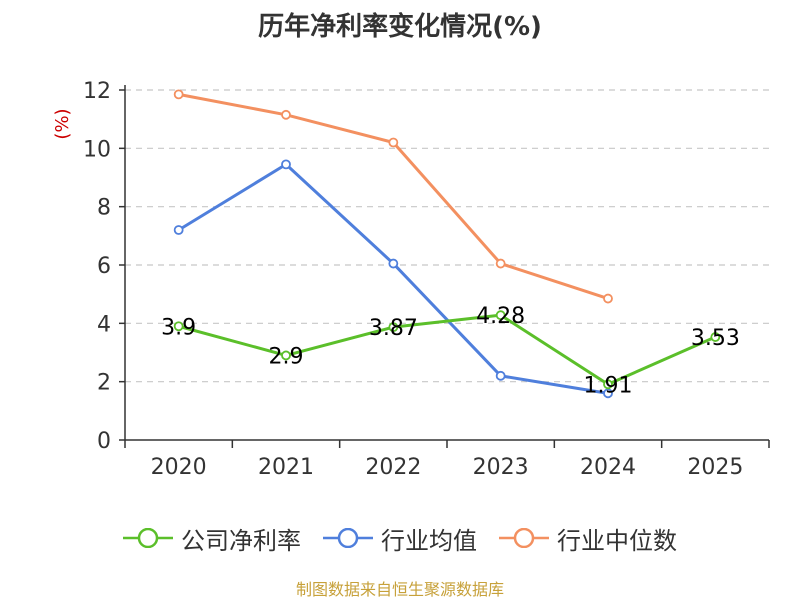 The image size is (800, 600). I want to click on legend-item-0: 公司净利率, so click(212, 538).